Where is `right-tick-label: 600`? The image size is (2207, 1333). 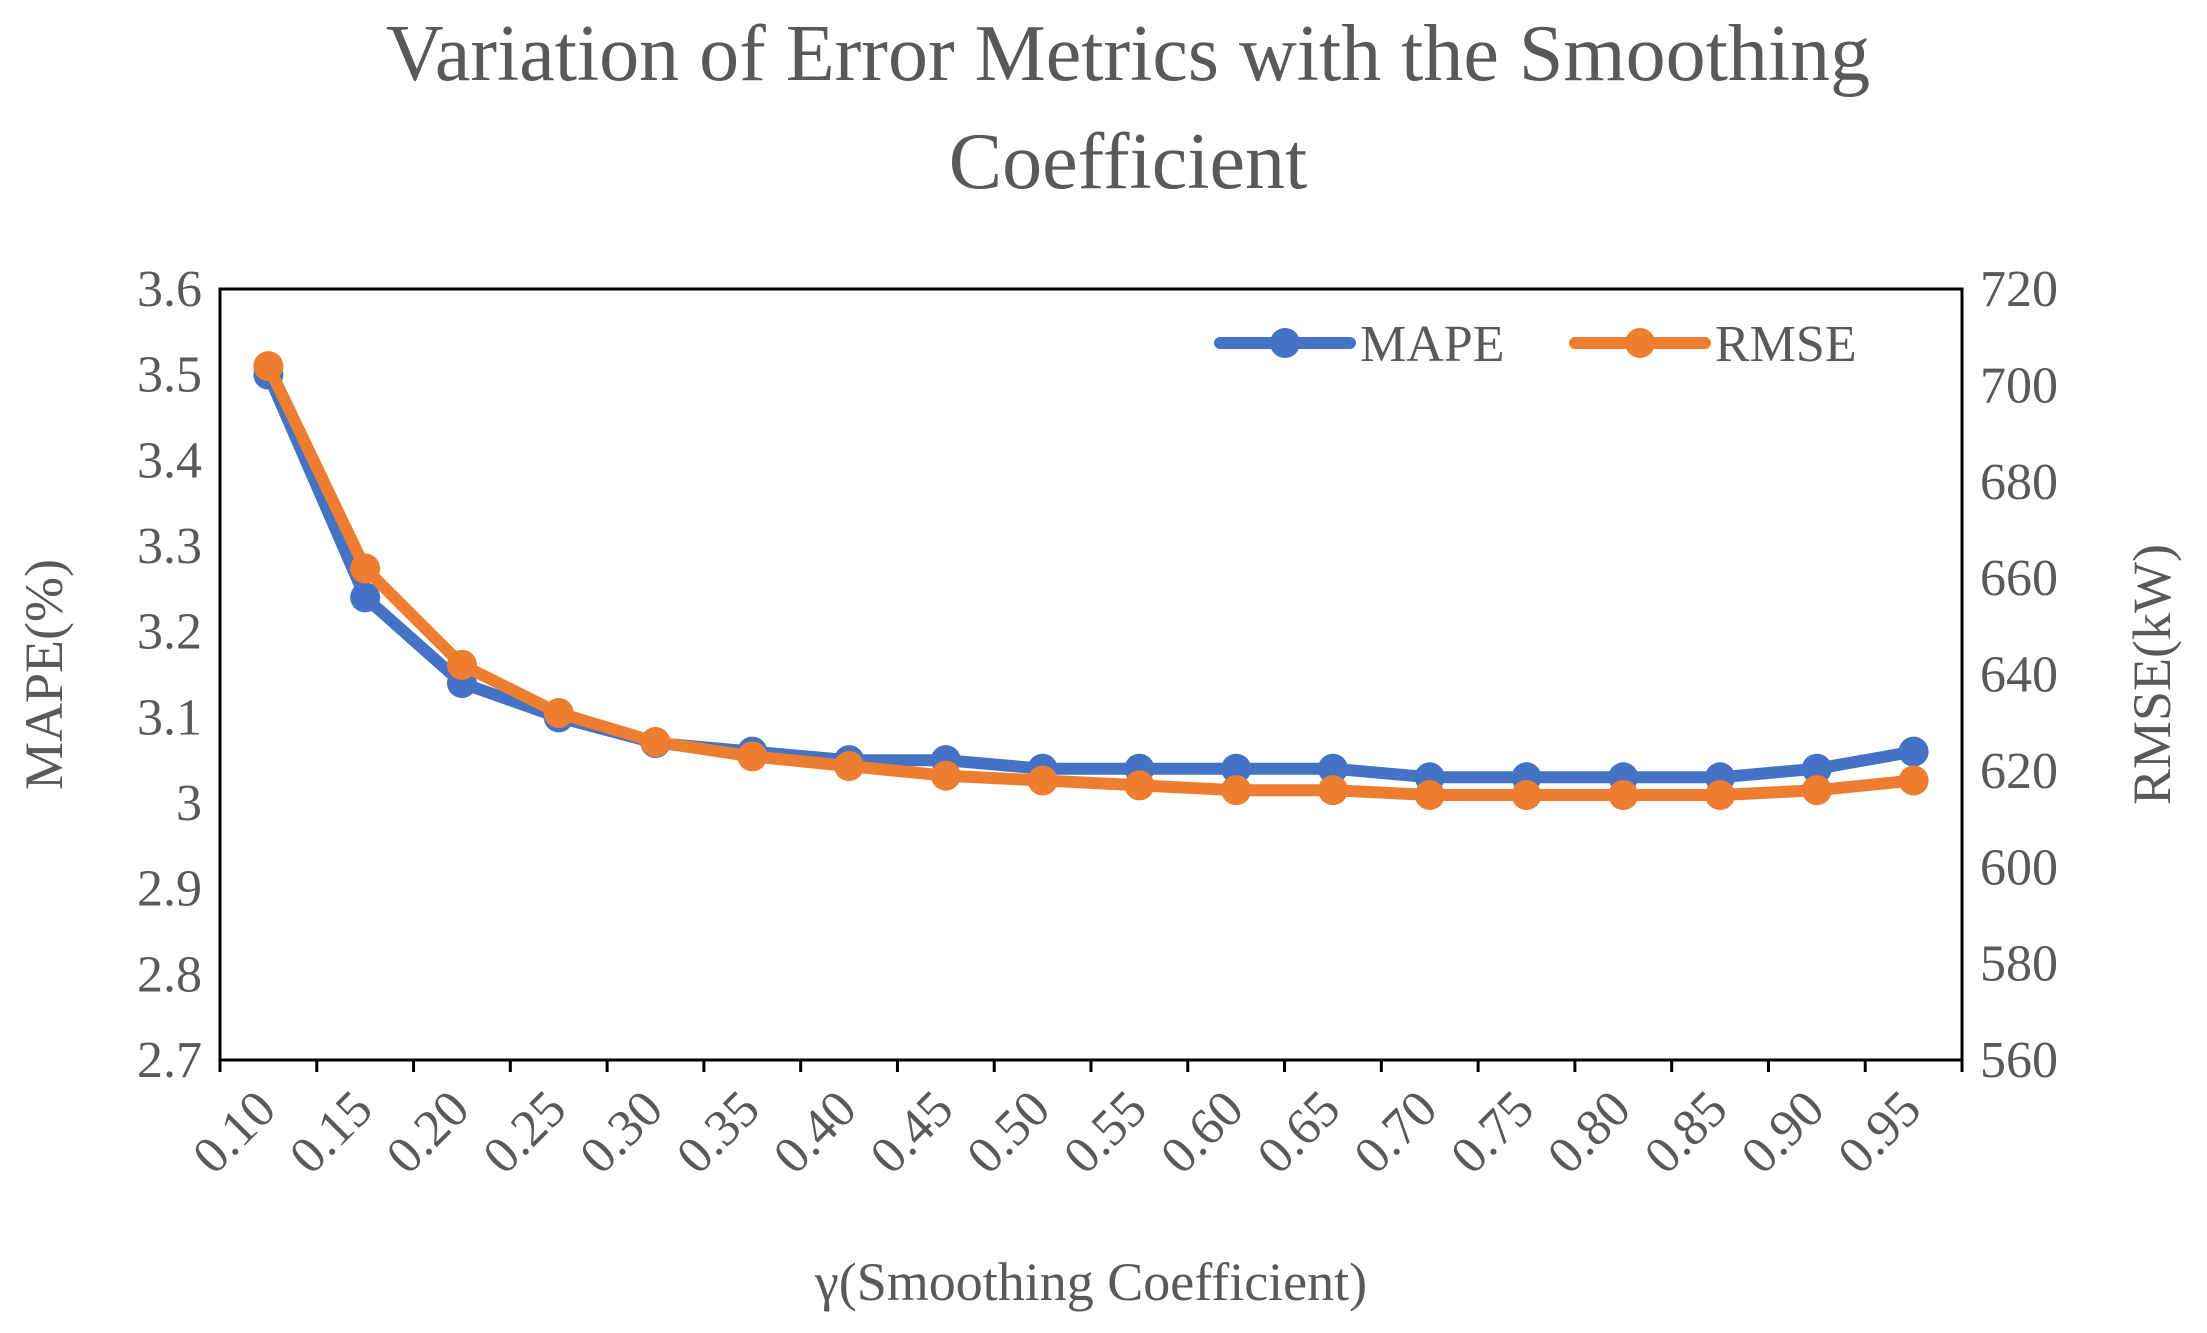
right-tick-label: 600 is located at coordinates (2019, 867).